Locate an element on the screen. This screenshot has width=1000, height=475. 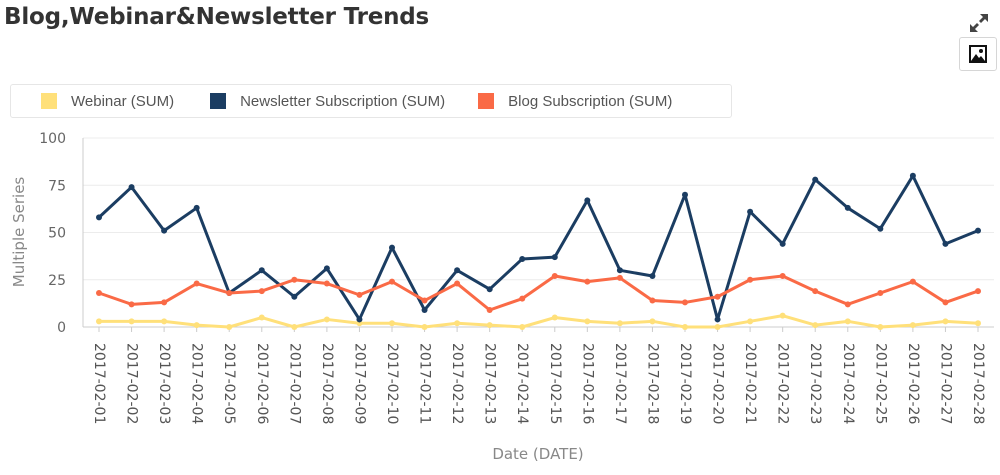
legend-label-newsletter: Newsletter Subscription (SUM) is located at coordinates (343, 101).